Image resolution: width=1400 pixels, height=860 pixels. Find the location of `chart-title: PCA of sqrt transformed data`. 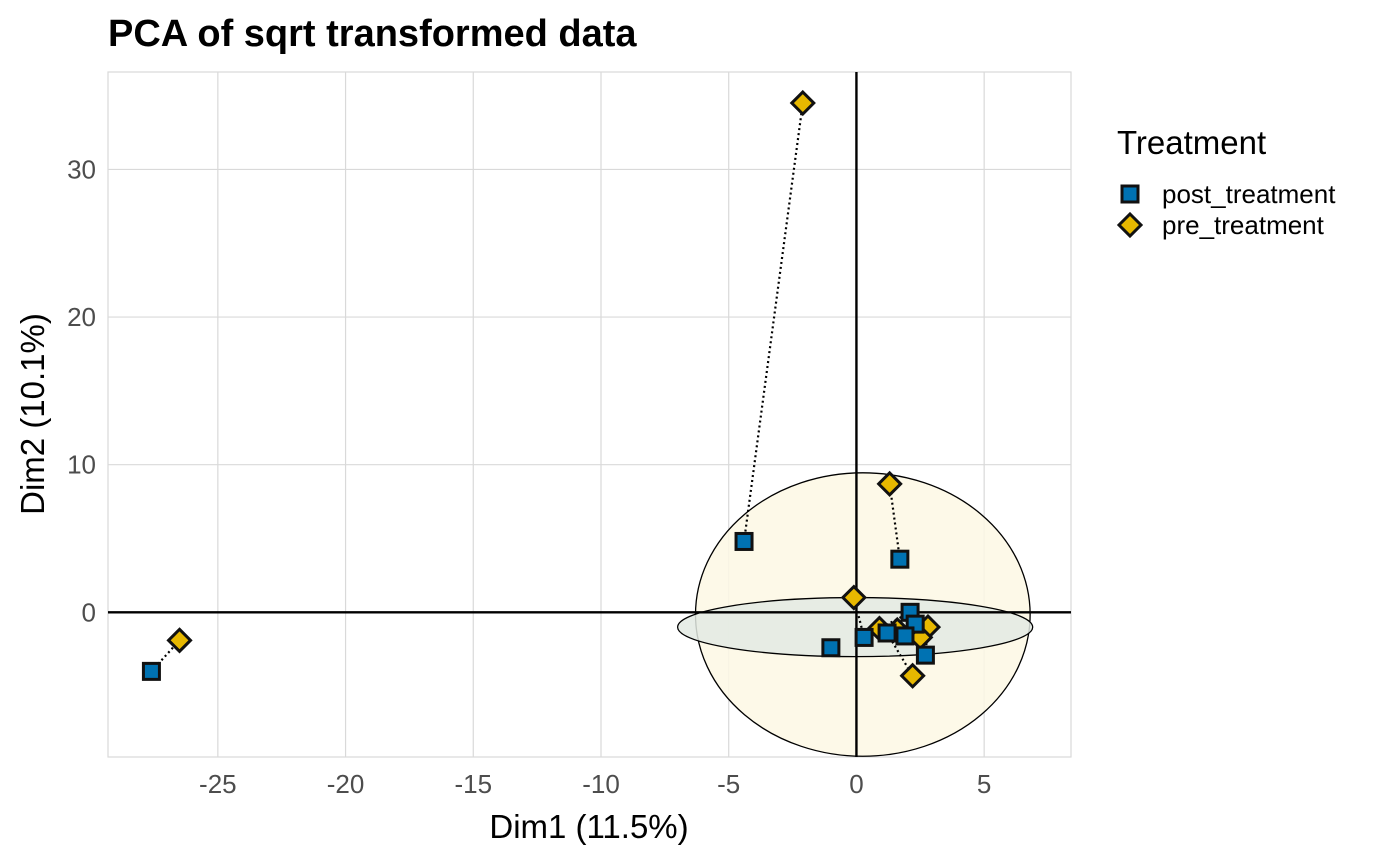

chart-title: PCA of sqrt transformed data is located at coordinates (372, 34).